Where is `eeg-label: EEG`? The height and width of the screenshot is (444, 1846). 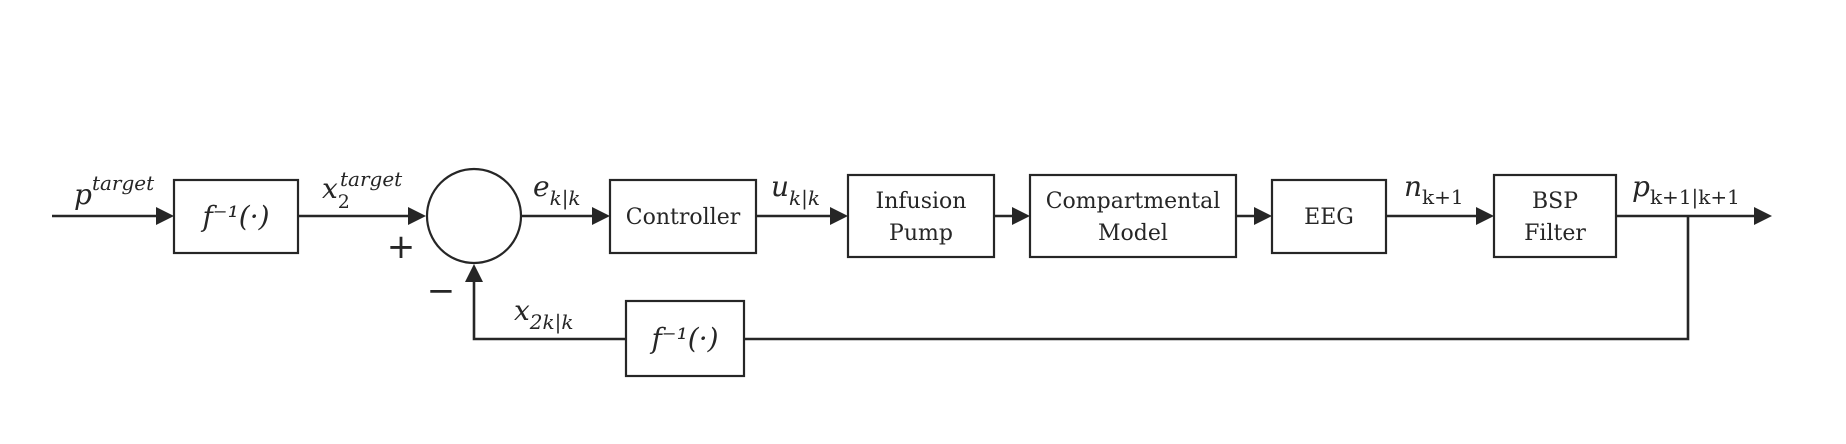 eeg-label: EEG is located at coordinates (1329, 217).